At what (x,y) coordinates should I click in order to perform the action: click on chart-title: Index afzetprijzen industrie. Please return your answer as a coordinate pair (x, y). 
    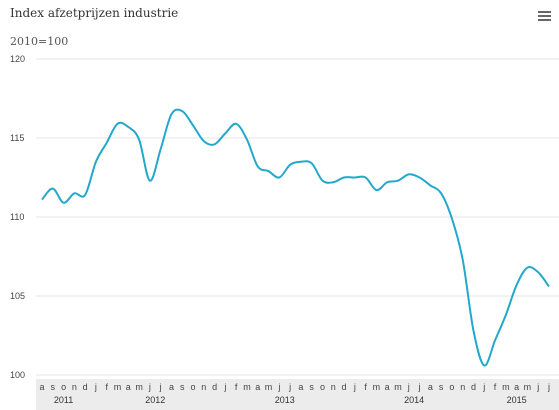
    Looking at the image, I should click on (94, 13).